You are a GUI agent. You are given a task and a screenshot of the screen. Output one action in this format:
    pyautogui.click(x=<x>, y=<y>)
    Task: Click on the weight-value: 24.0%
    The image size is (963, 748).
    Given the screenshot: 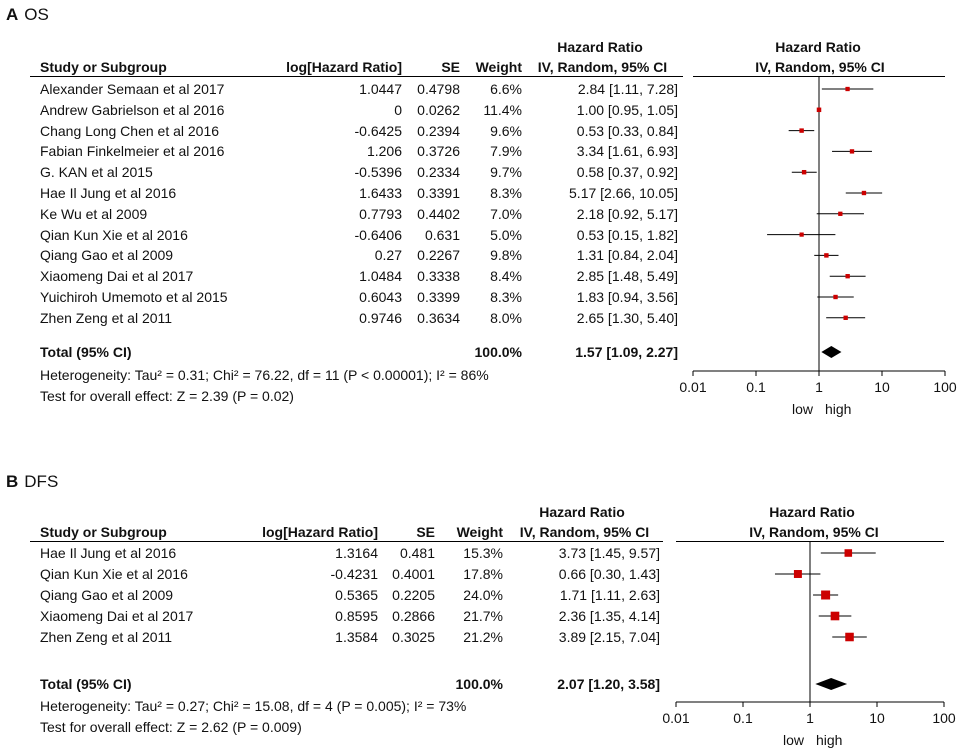 What is the action you would take?
    pyautogui.click(x=483, y=595)
    